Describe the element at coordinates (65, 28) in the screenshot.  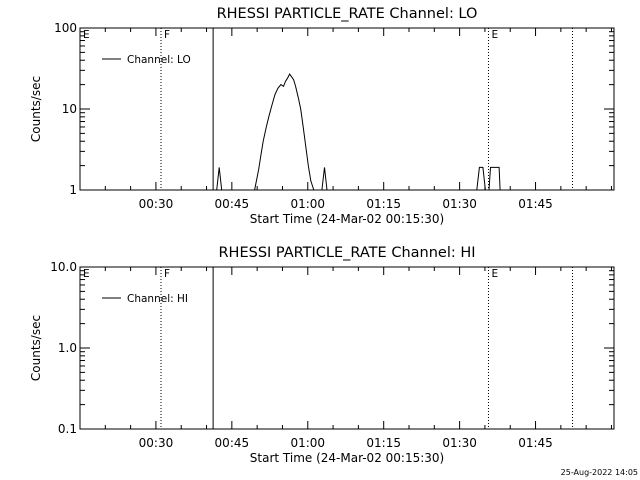
I see `y-tick-label: 100` at that location.